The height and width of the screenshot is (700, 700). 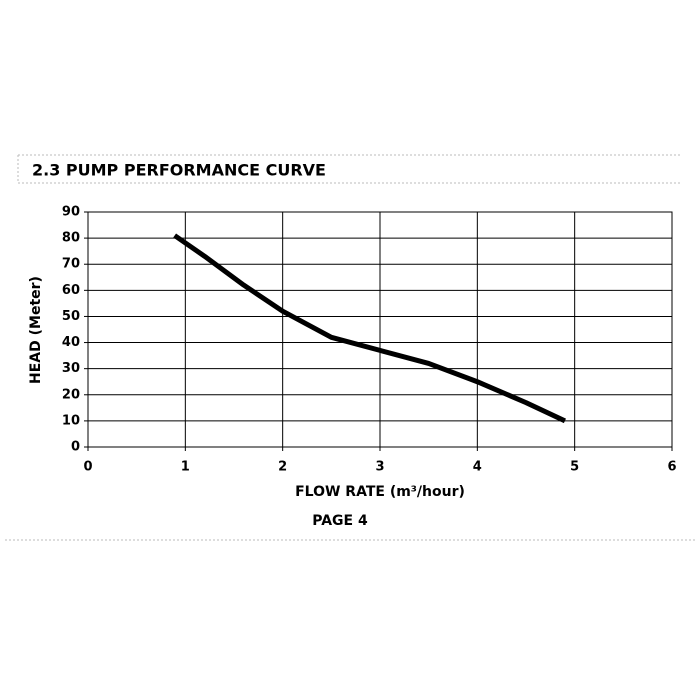 What do you see at coordinates (71, 316) in the screenshot?
I see `y-tick-label: 50` at bounding box center [71, 316].